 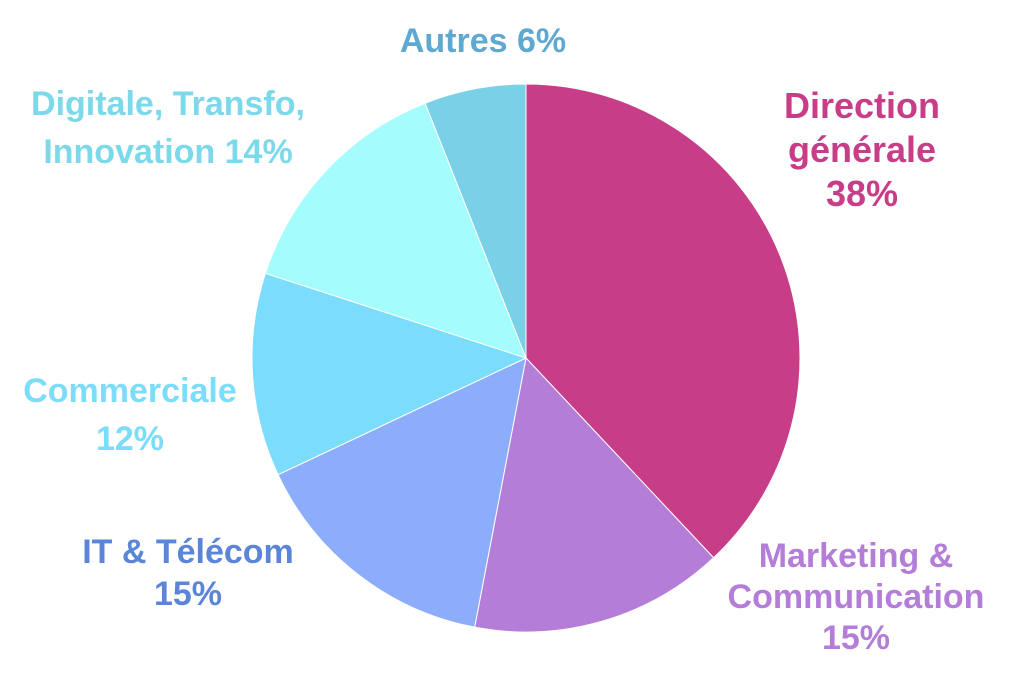 I want to click on slice-label-3: Commerciale 12%, so click(x=130, y=415).